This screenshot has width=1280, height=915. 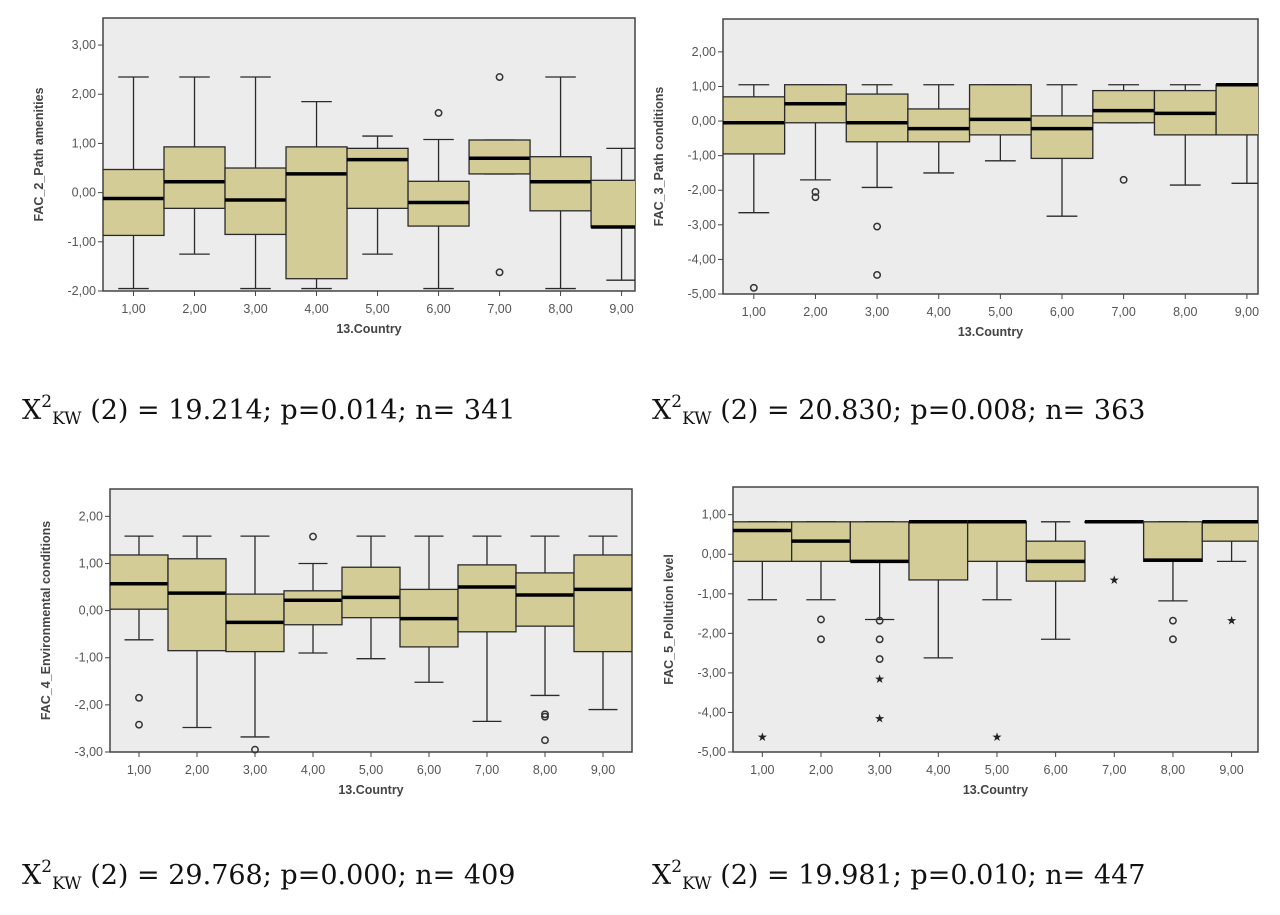 I want to click on stat-text: (2) = 20.830; p=0.008; n= 363, so click(x=928, y=410).